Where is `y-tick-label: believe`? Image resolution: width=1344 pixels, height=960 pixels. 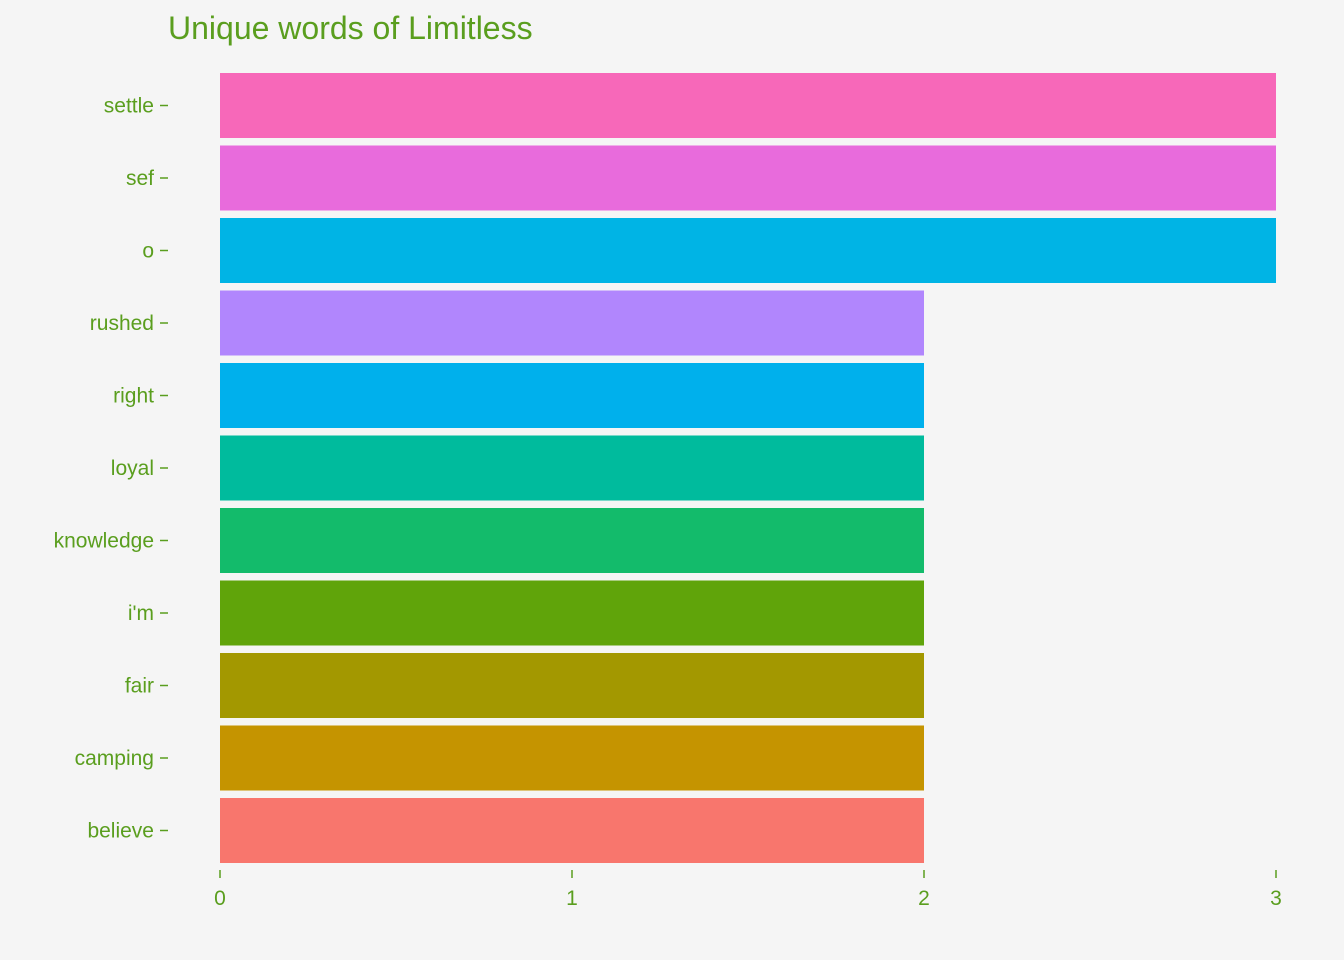
y-tick-label: believe is located at coordinates (120, 831).